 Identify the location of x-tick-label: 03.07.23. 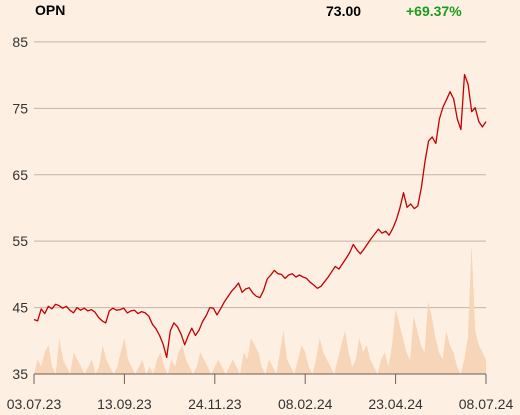
(34, 404).